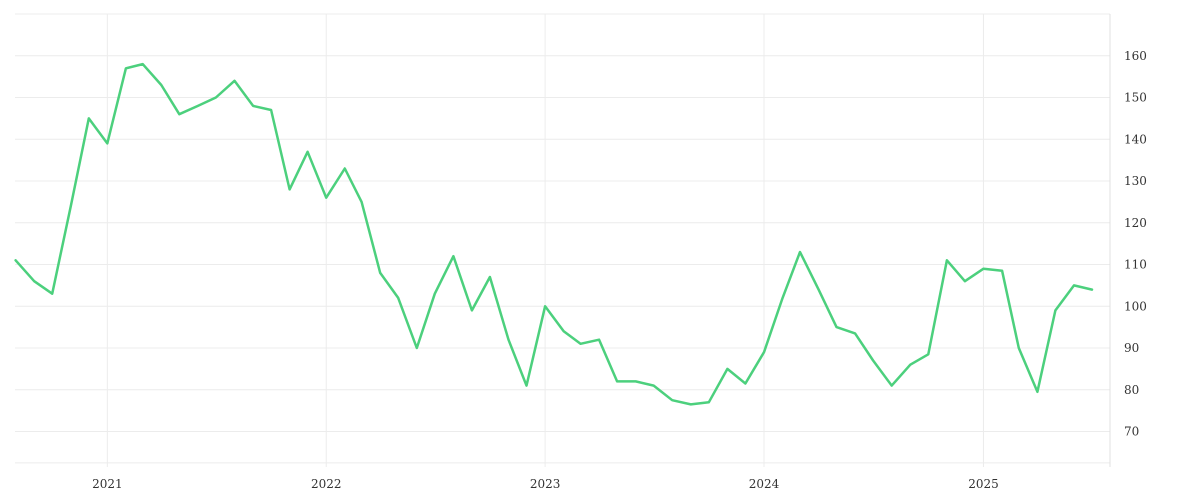 This screenshot has width=1200, height=500. Describe the element at coordinates (1135, 139) in the screenshot. I see `y-tick-label: 140` at that location.